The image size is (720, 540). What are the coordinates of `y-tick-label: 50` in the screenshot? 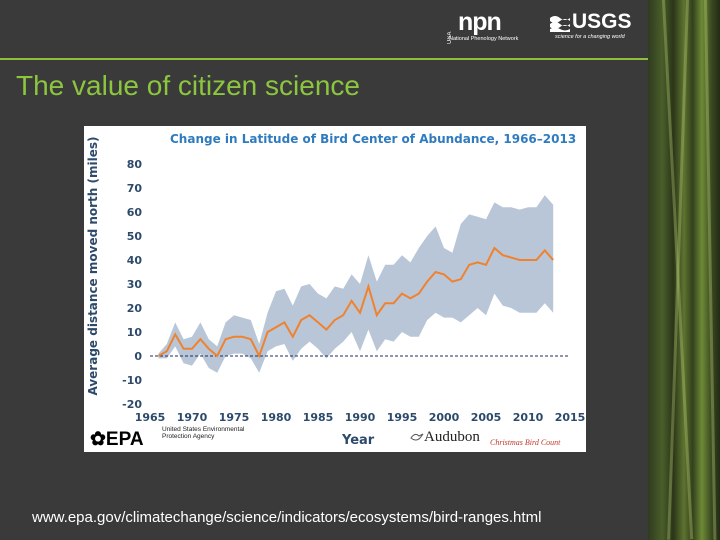 It's located at (135, 236).